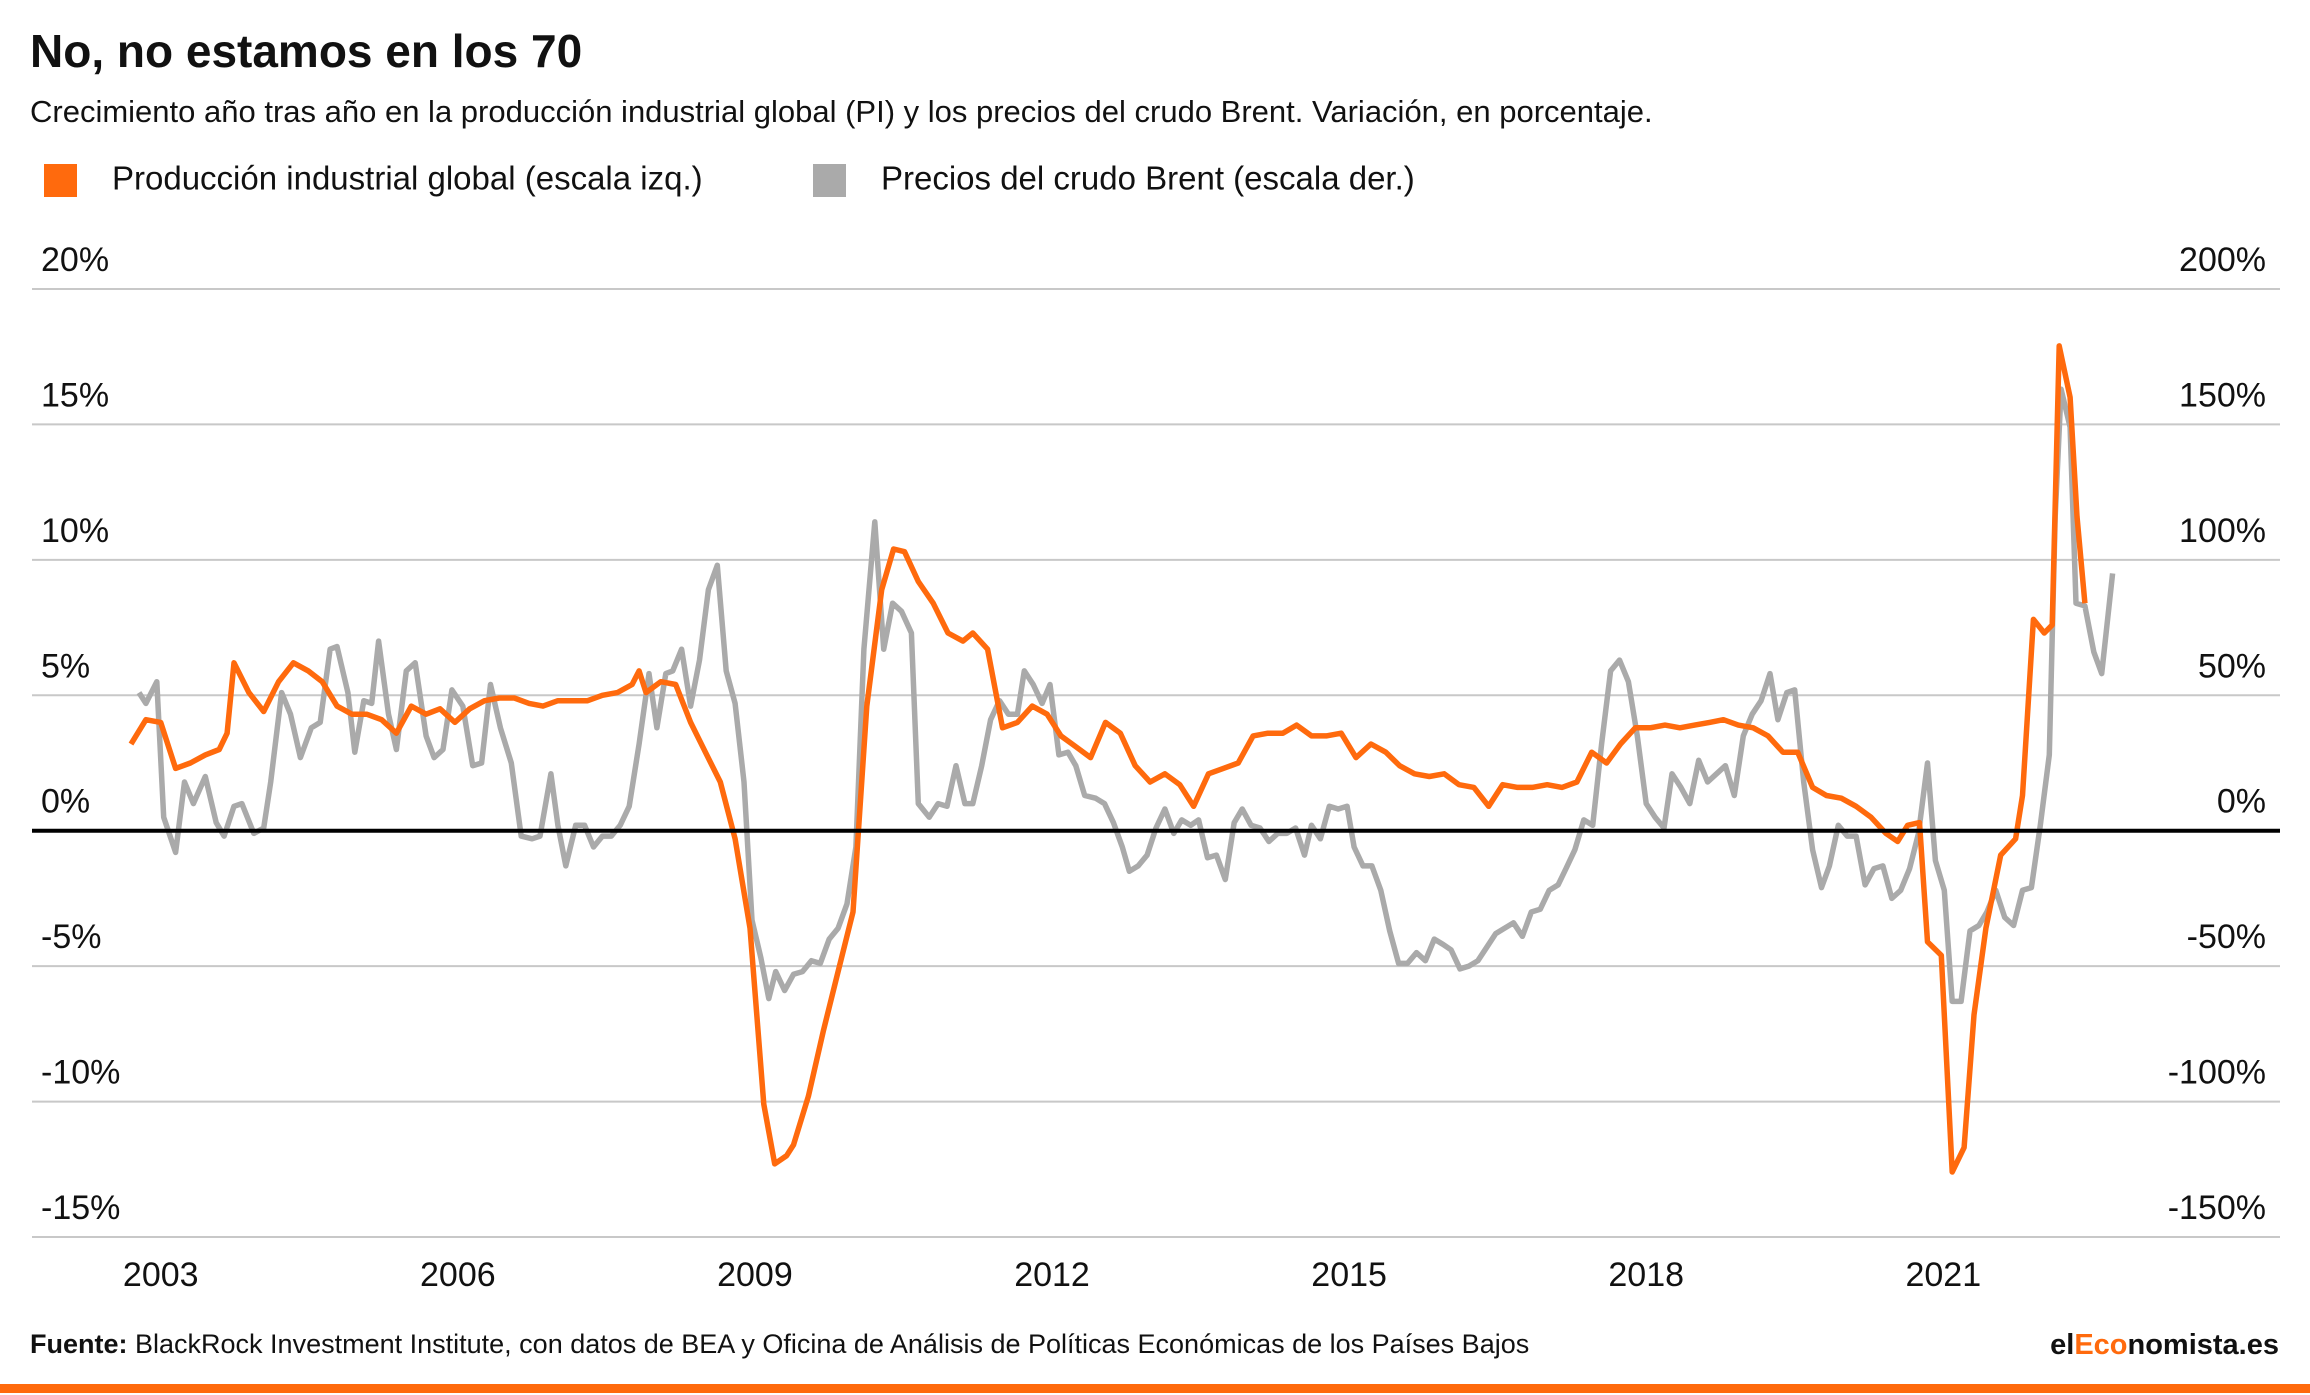 Image resolution: width=2310 pixels, height=1395 pixels. I want to click on x-tick-label: 2006, so click(458, 1275).